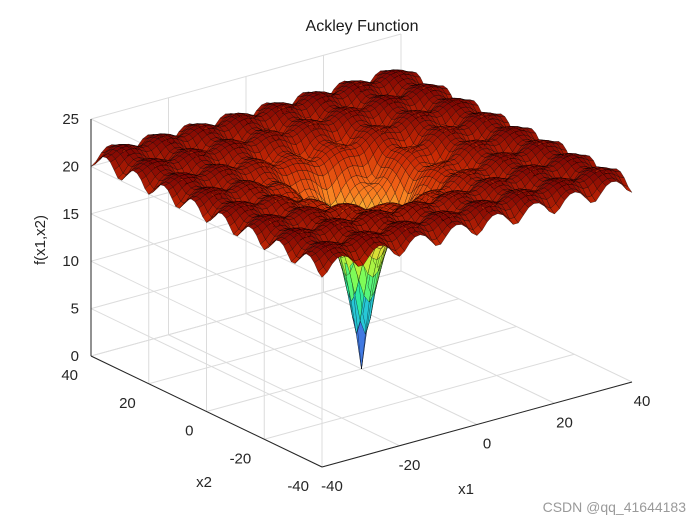 The width and height of the screenshot is (700, 525). Describe the element at coordinates (206, 411) in the screenshot. I see `x2-axis-line` at that location.